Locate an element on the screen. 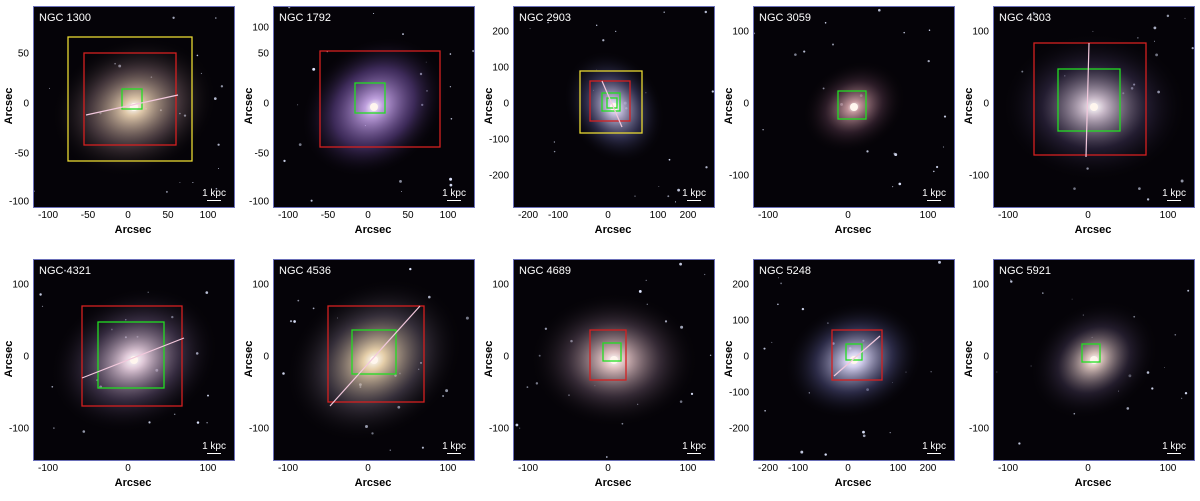  galaxy-image: NGC 4536 1 kpc is located at coordinates (374, 360).